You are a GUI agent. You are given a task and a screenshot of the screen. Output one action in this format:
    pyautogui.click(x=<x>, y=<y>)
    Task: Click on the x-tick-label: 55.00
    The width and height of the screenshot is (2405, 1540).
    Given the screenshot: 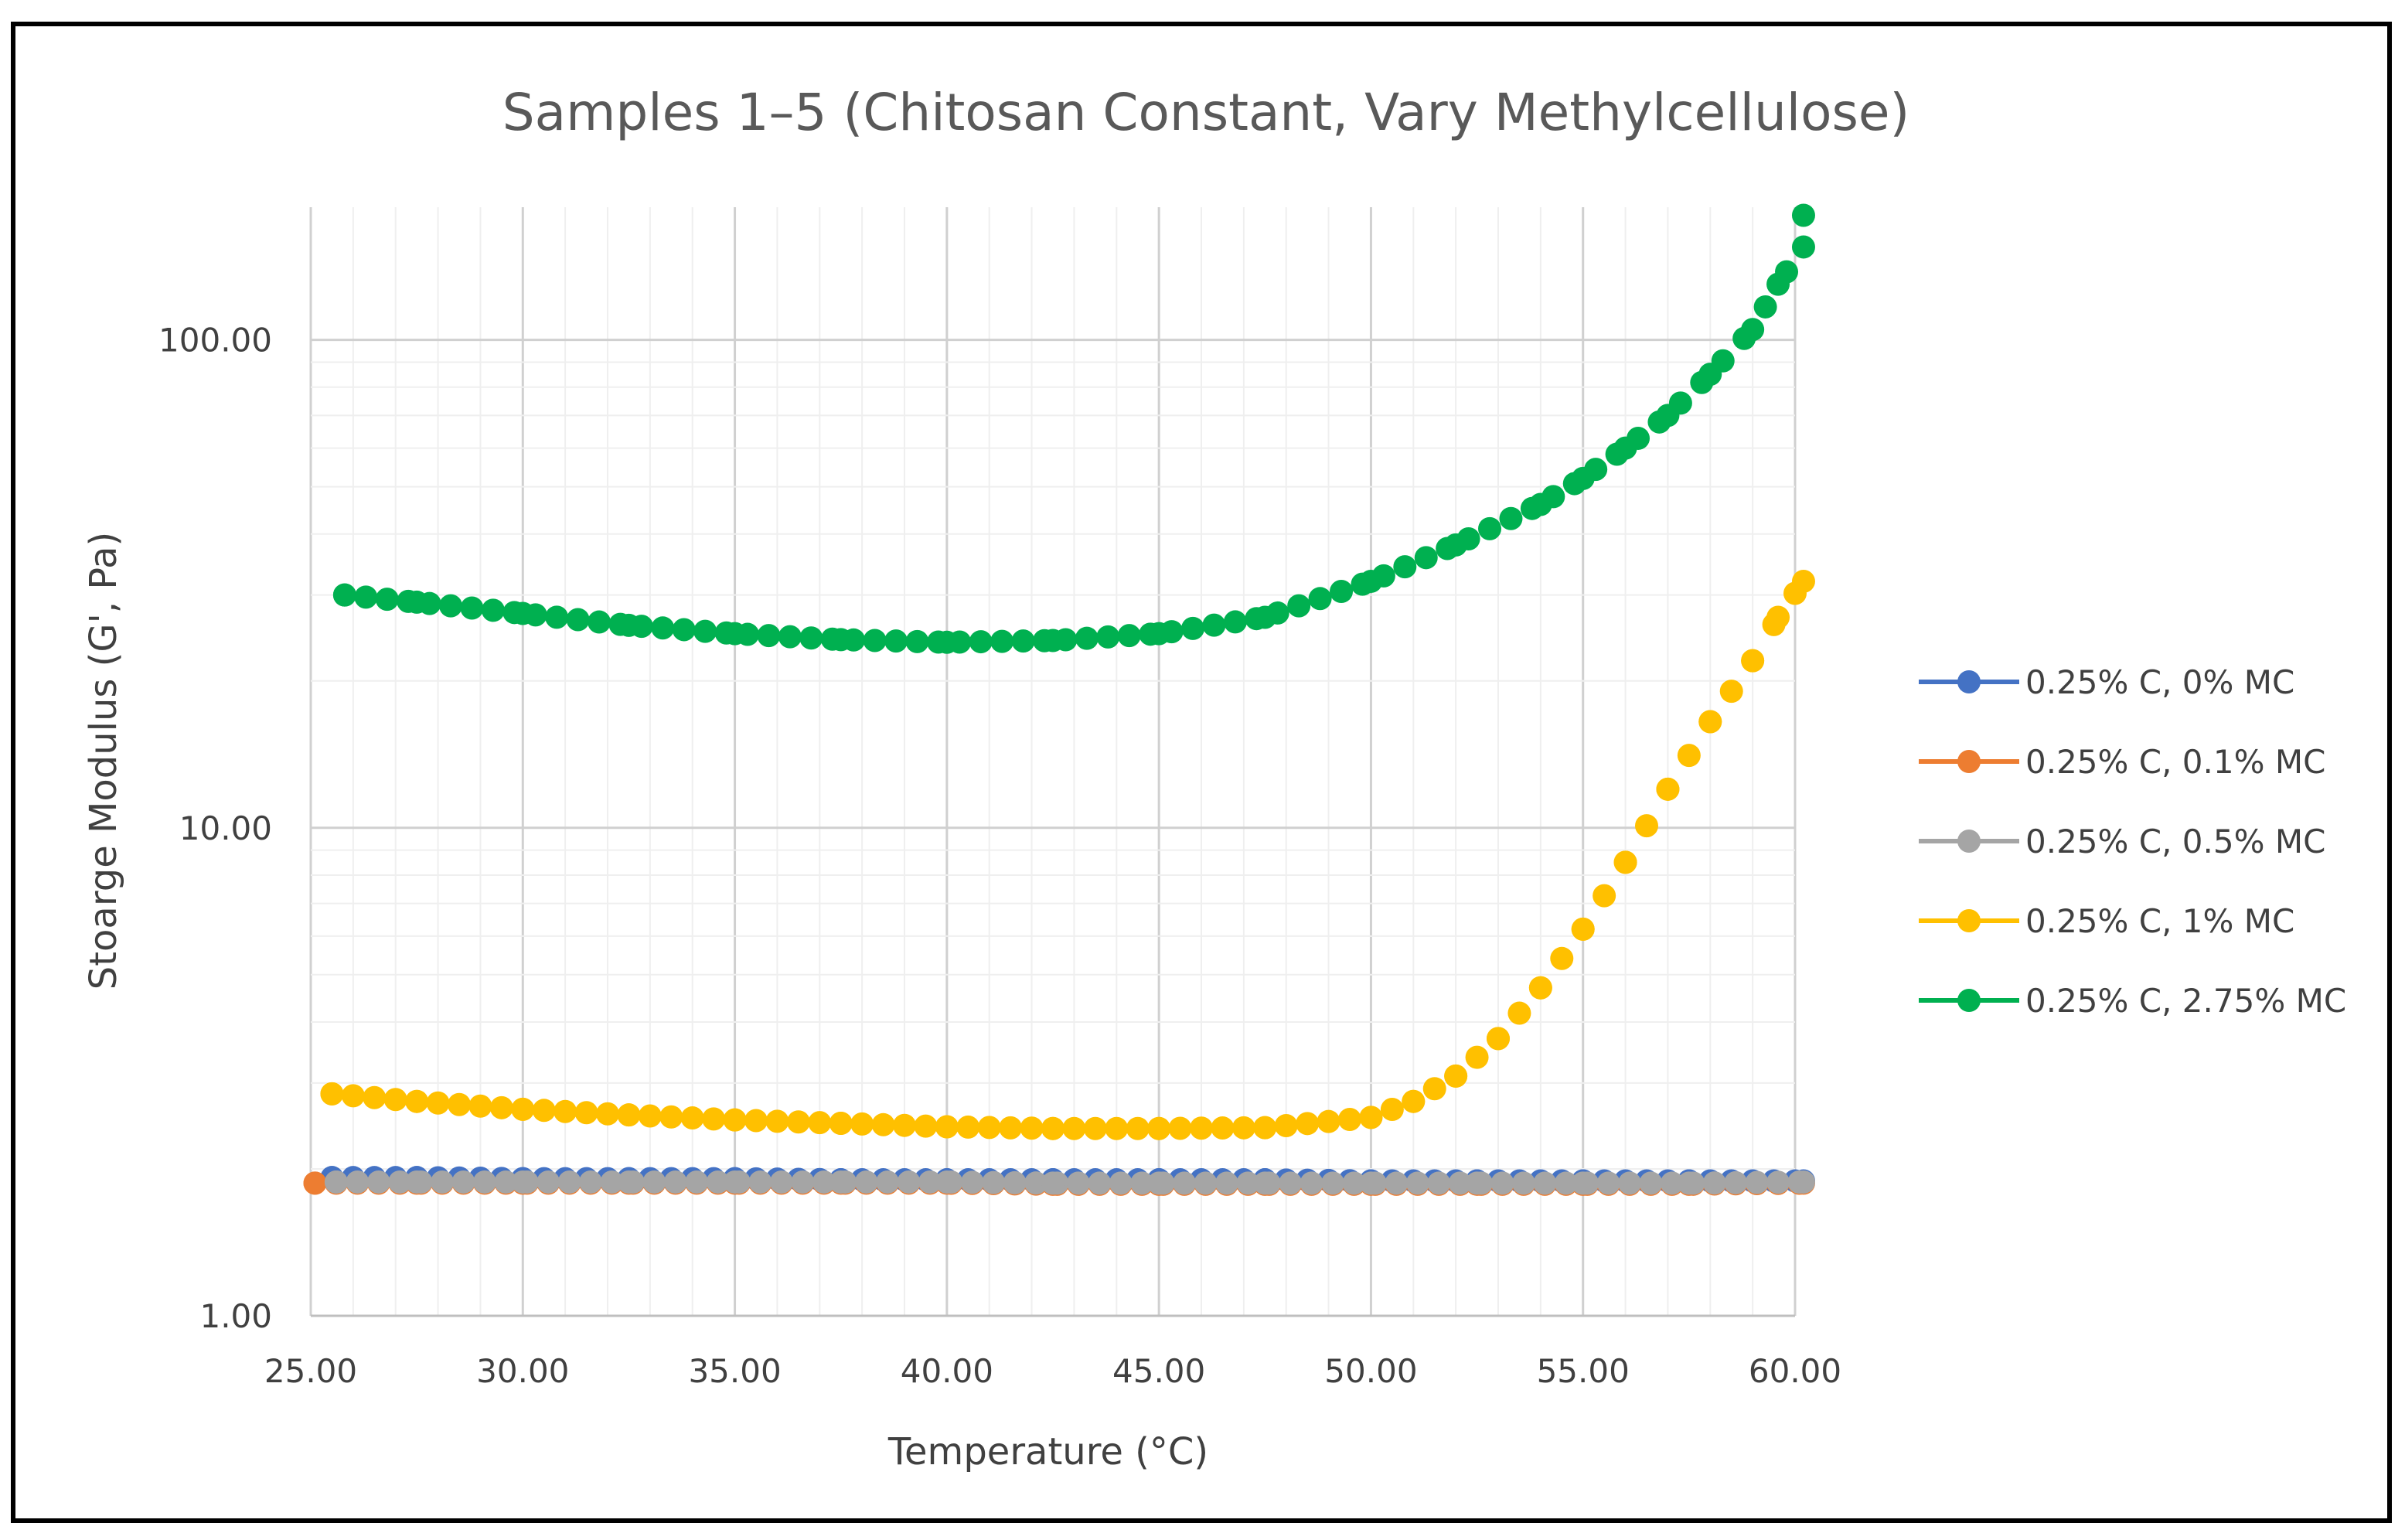 What is the action you would take?
    pyautogui.click(x=1583, y=1371)
    